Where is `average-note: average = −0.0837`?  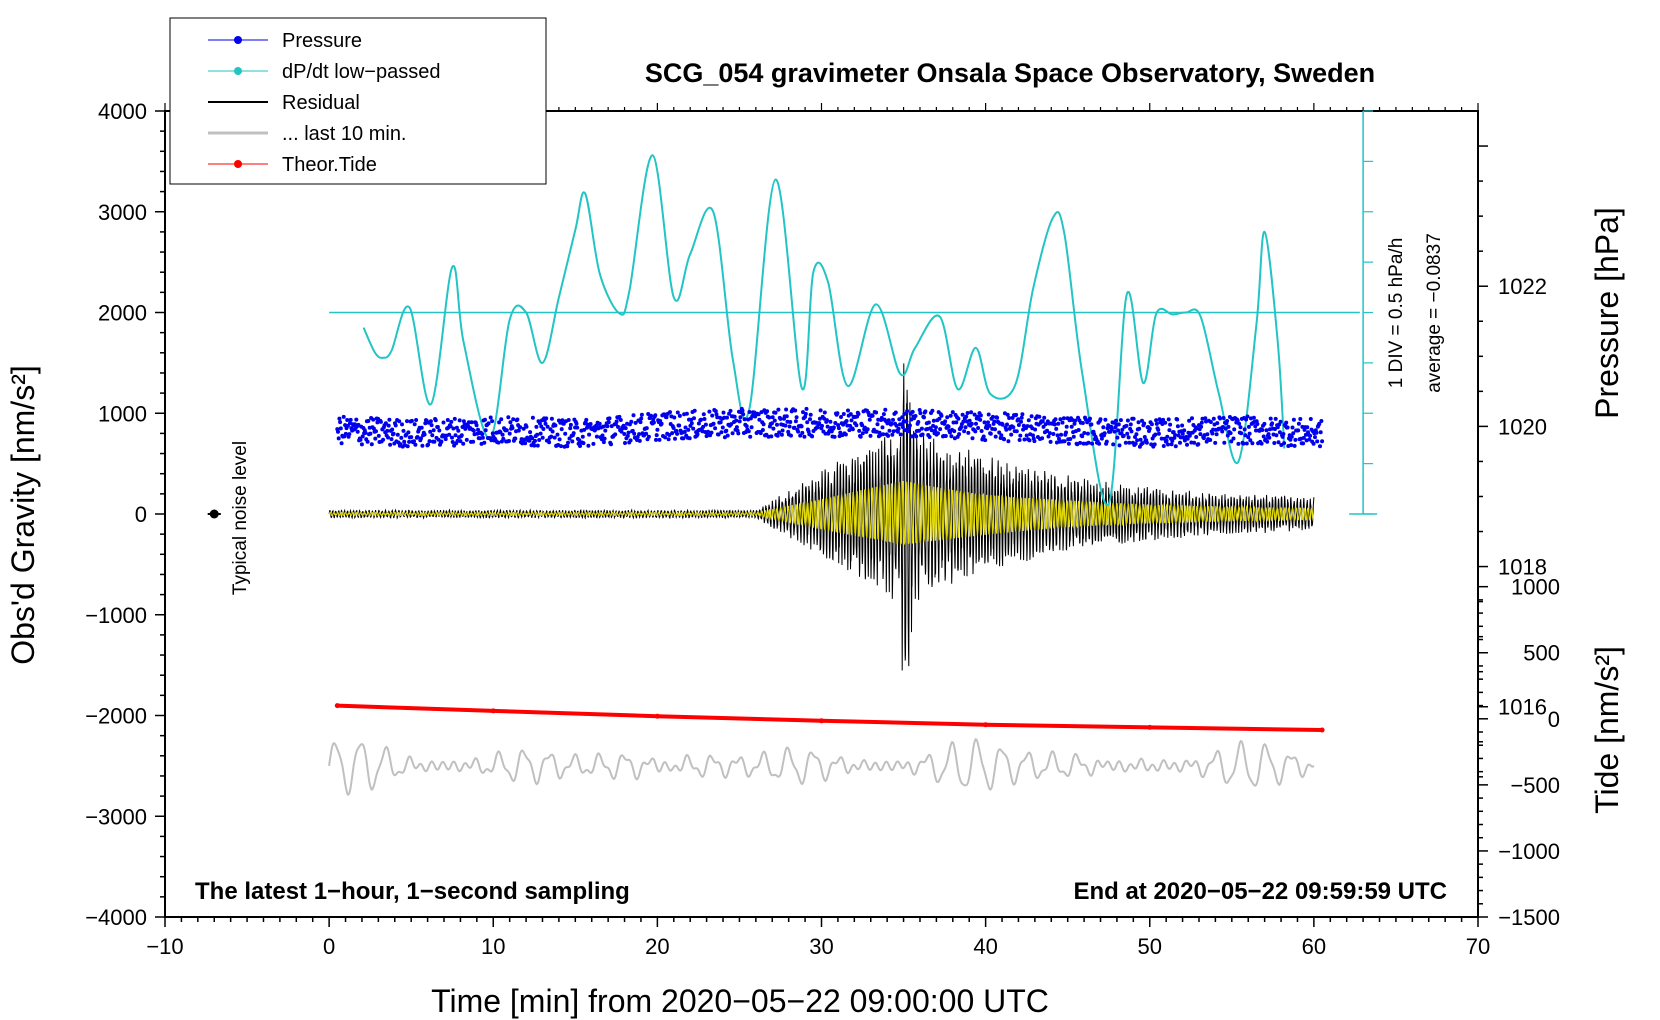
average-note: average = −0.0837 is located at coordinates (1434, 313).